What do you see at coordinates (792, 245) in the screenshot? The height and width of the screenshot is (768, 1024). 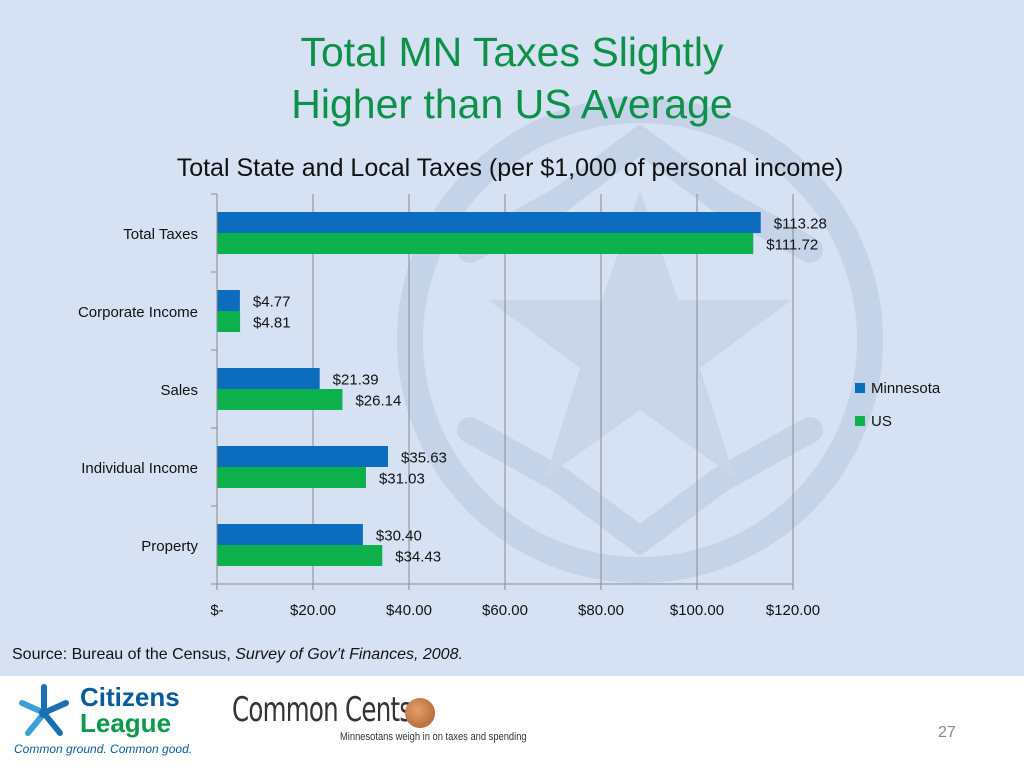 I see `data-label: $111.72` at bounding box center [792, 245].